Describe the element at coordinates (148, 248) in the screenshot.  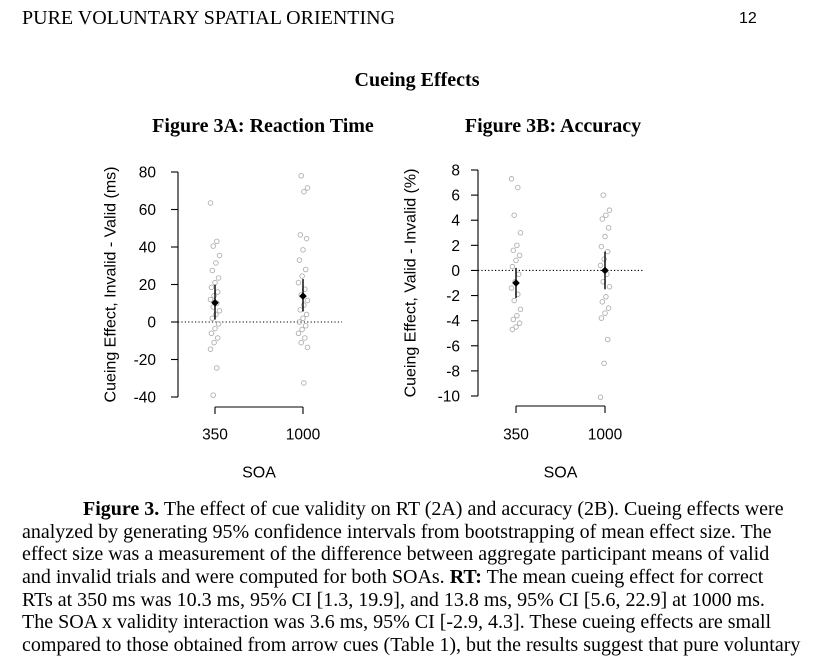
I see `y-tick-label: 40` at that location.